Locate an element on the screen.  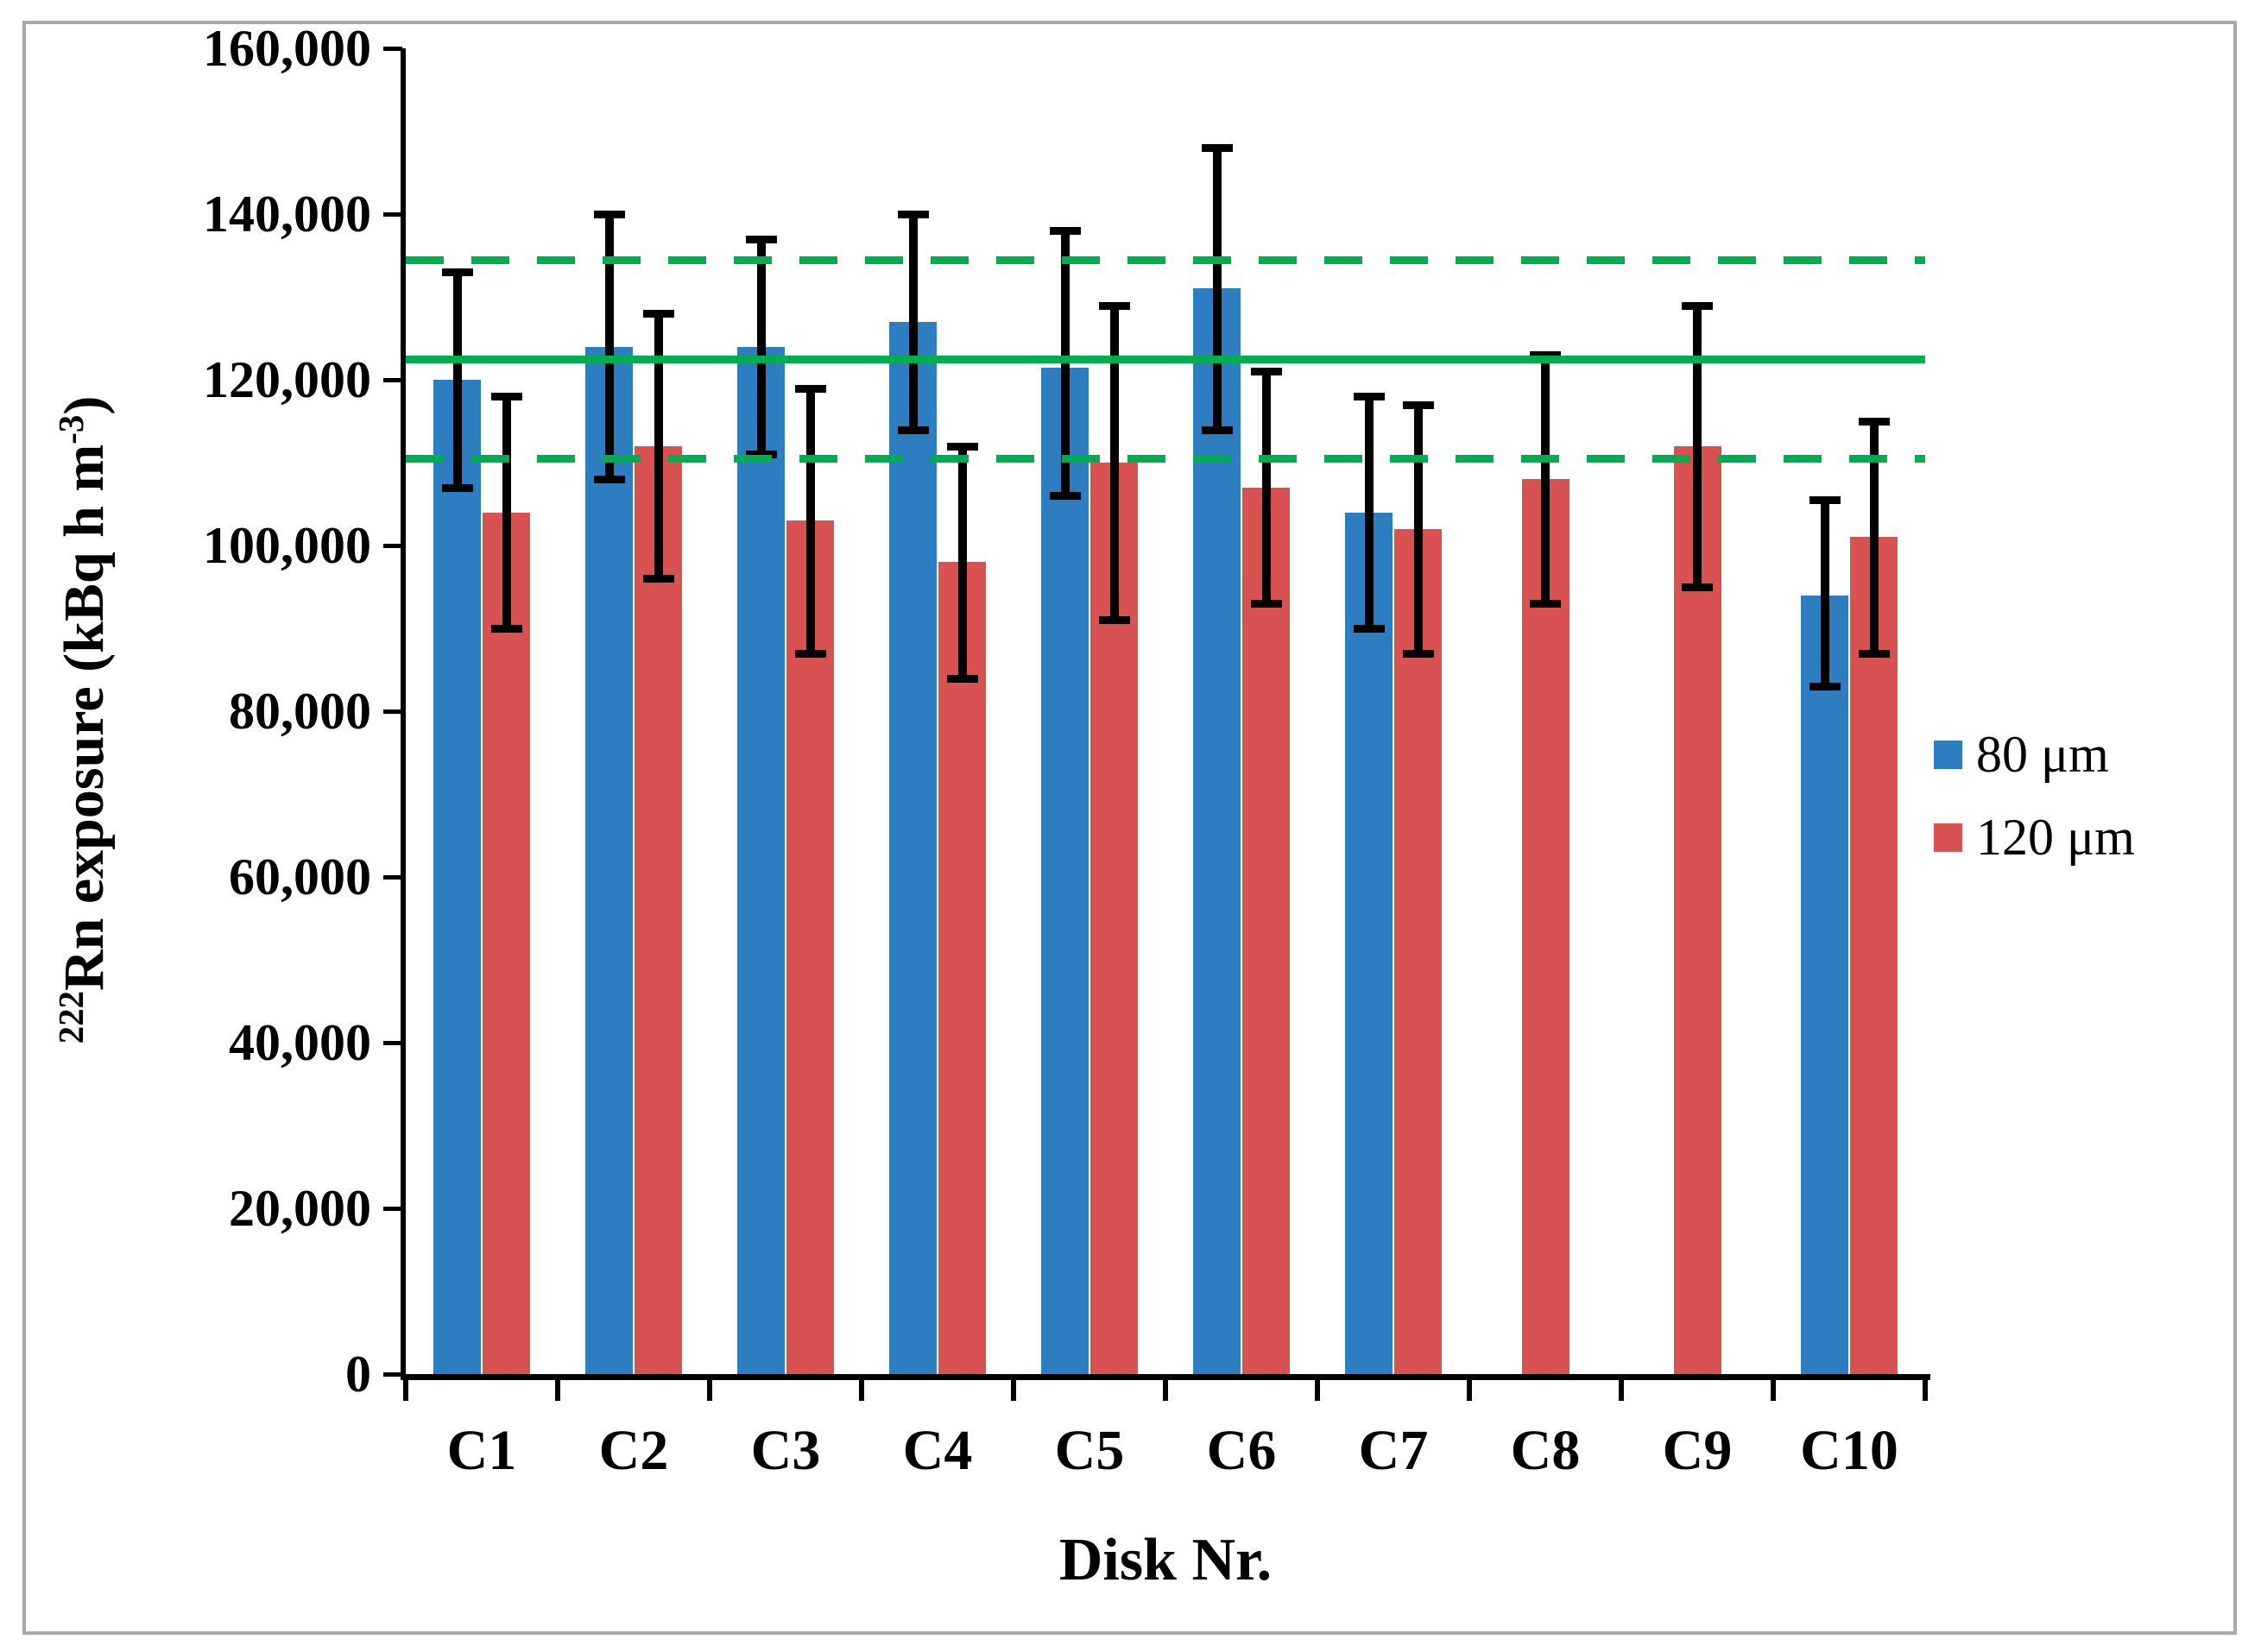
error-bar-cap-top-C2-80um is located at coordinates (609, 214).